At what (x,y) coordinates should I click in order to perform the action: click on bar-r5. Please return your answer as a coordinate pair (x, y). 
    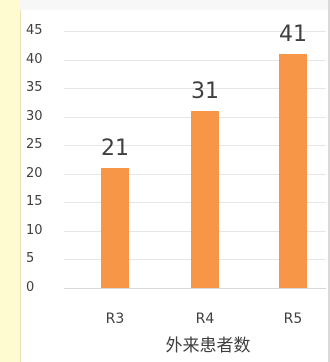
    Looking at the image, I should click on (293, 170).